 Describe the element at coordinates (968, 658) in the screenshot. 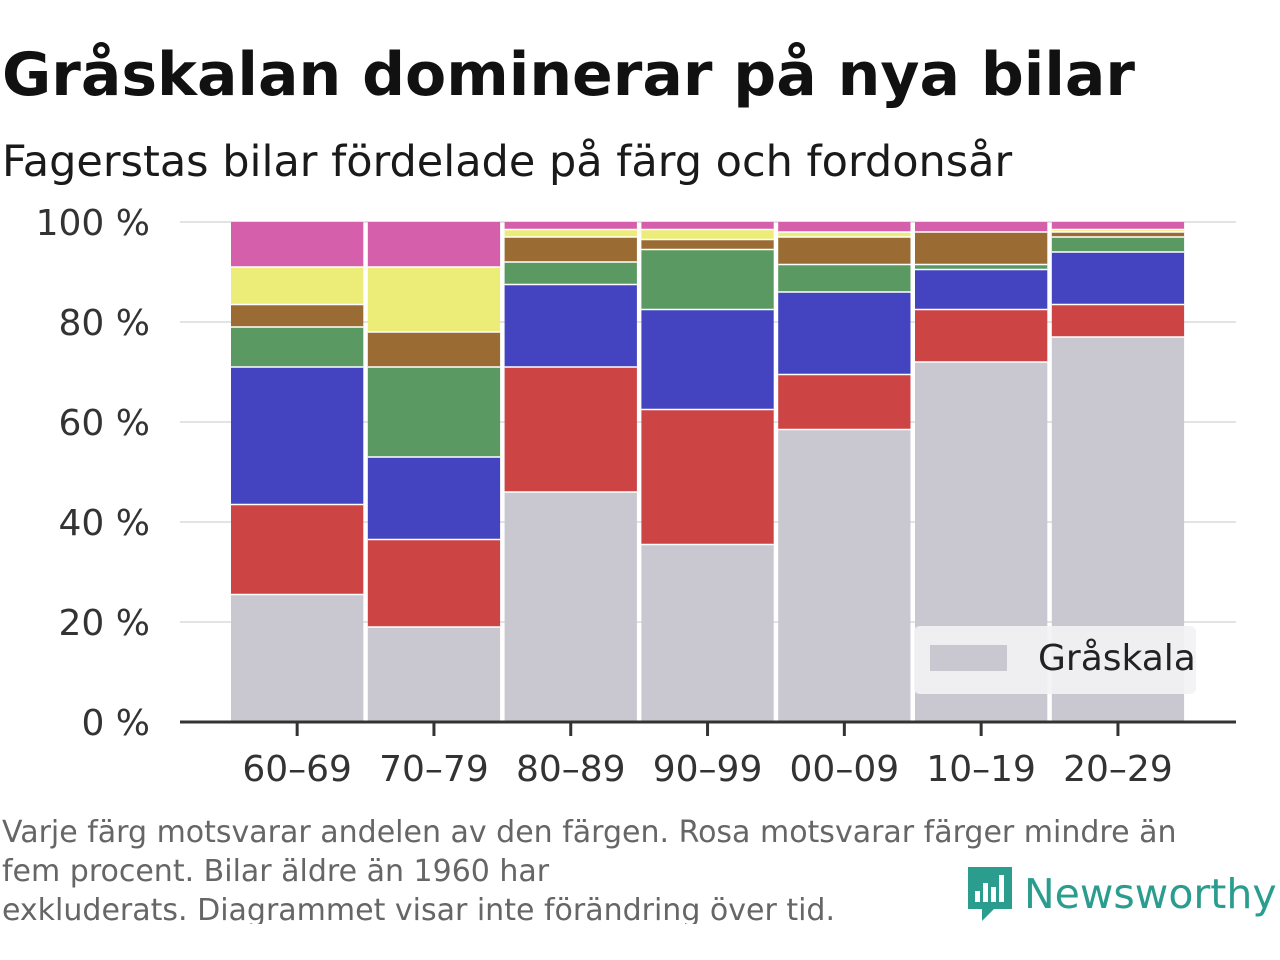

I see `legend-swatch` at that location.